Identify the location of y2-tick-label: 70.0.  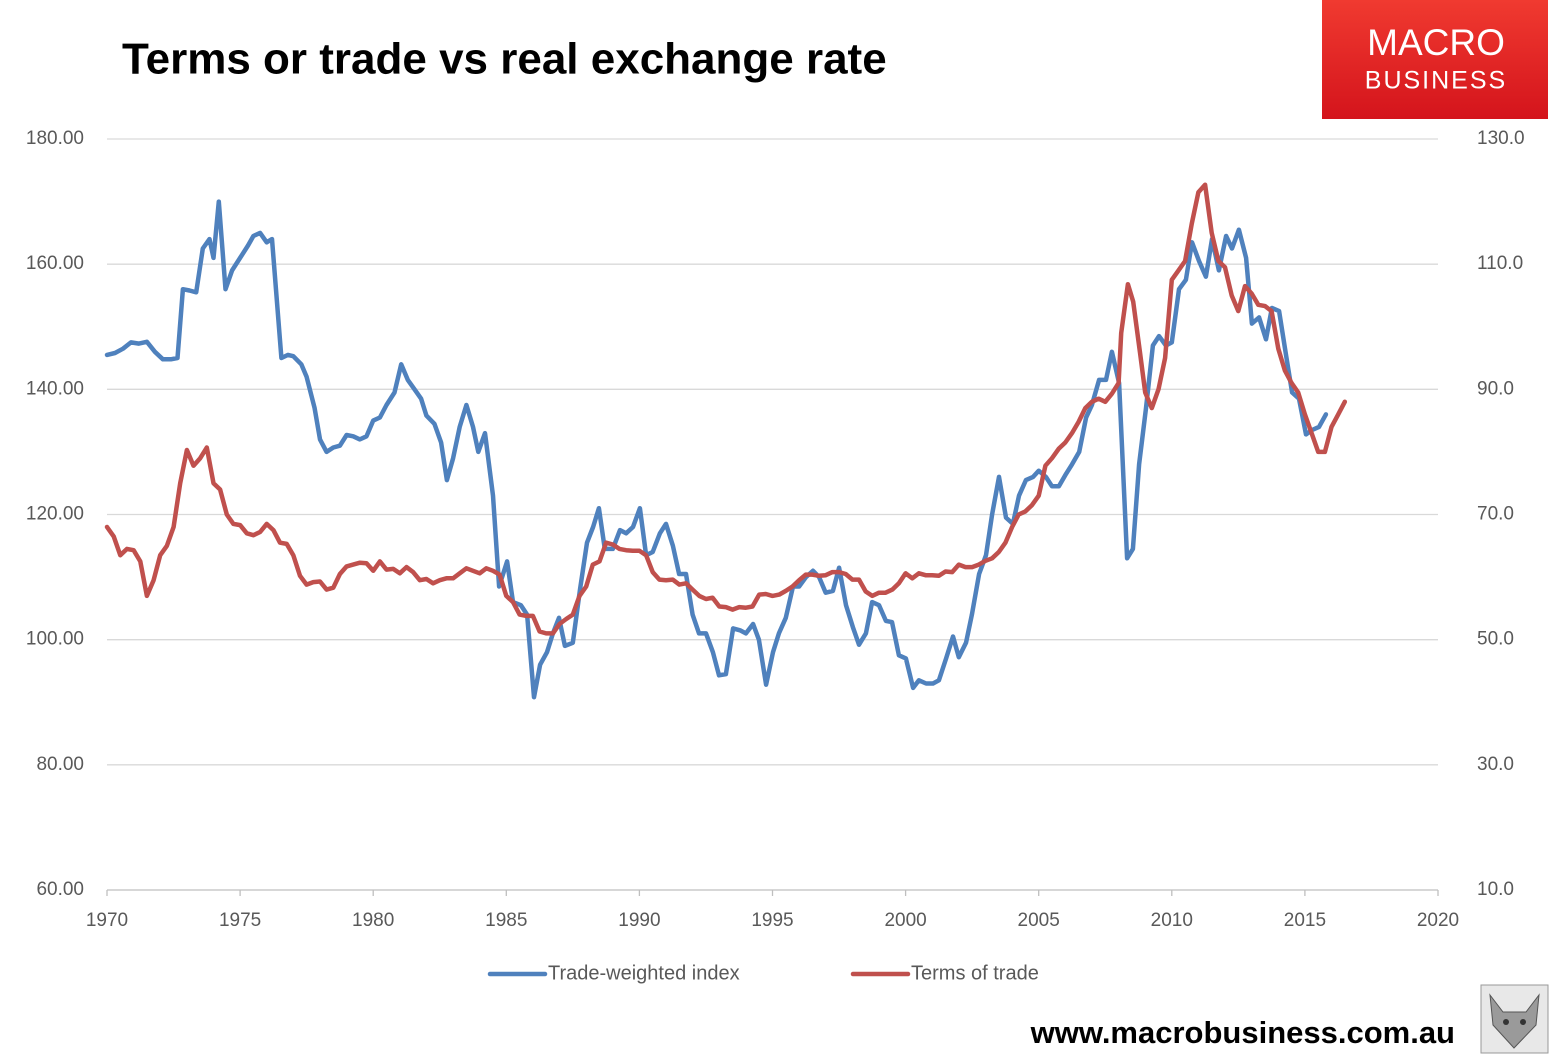
(1495, 514).